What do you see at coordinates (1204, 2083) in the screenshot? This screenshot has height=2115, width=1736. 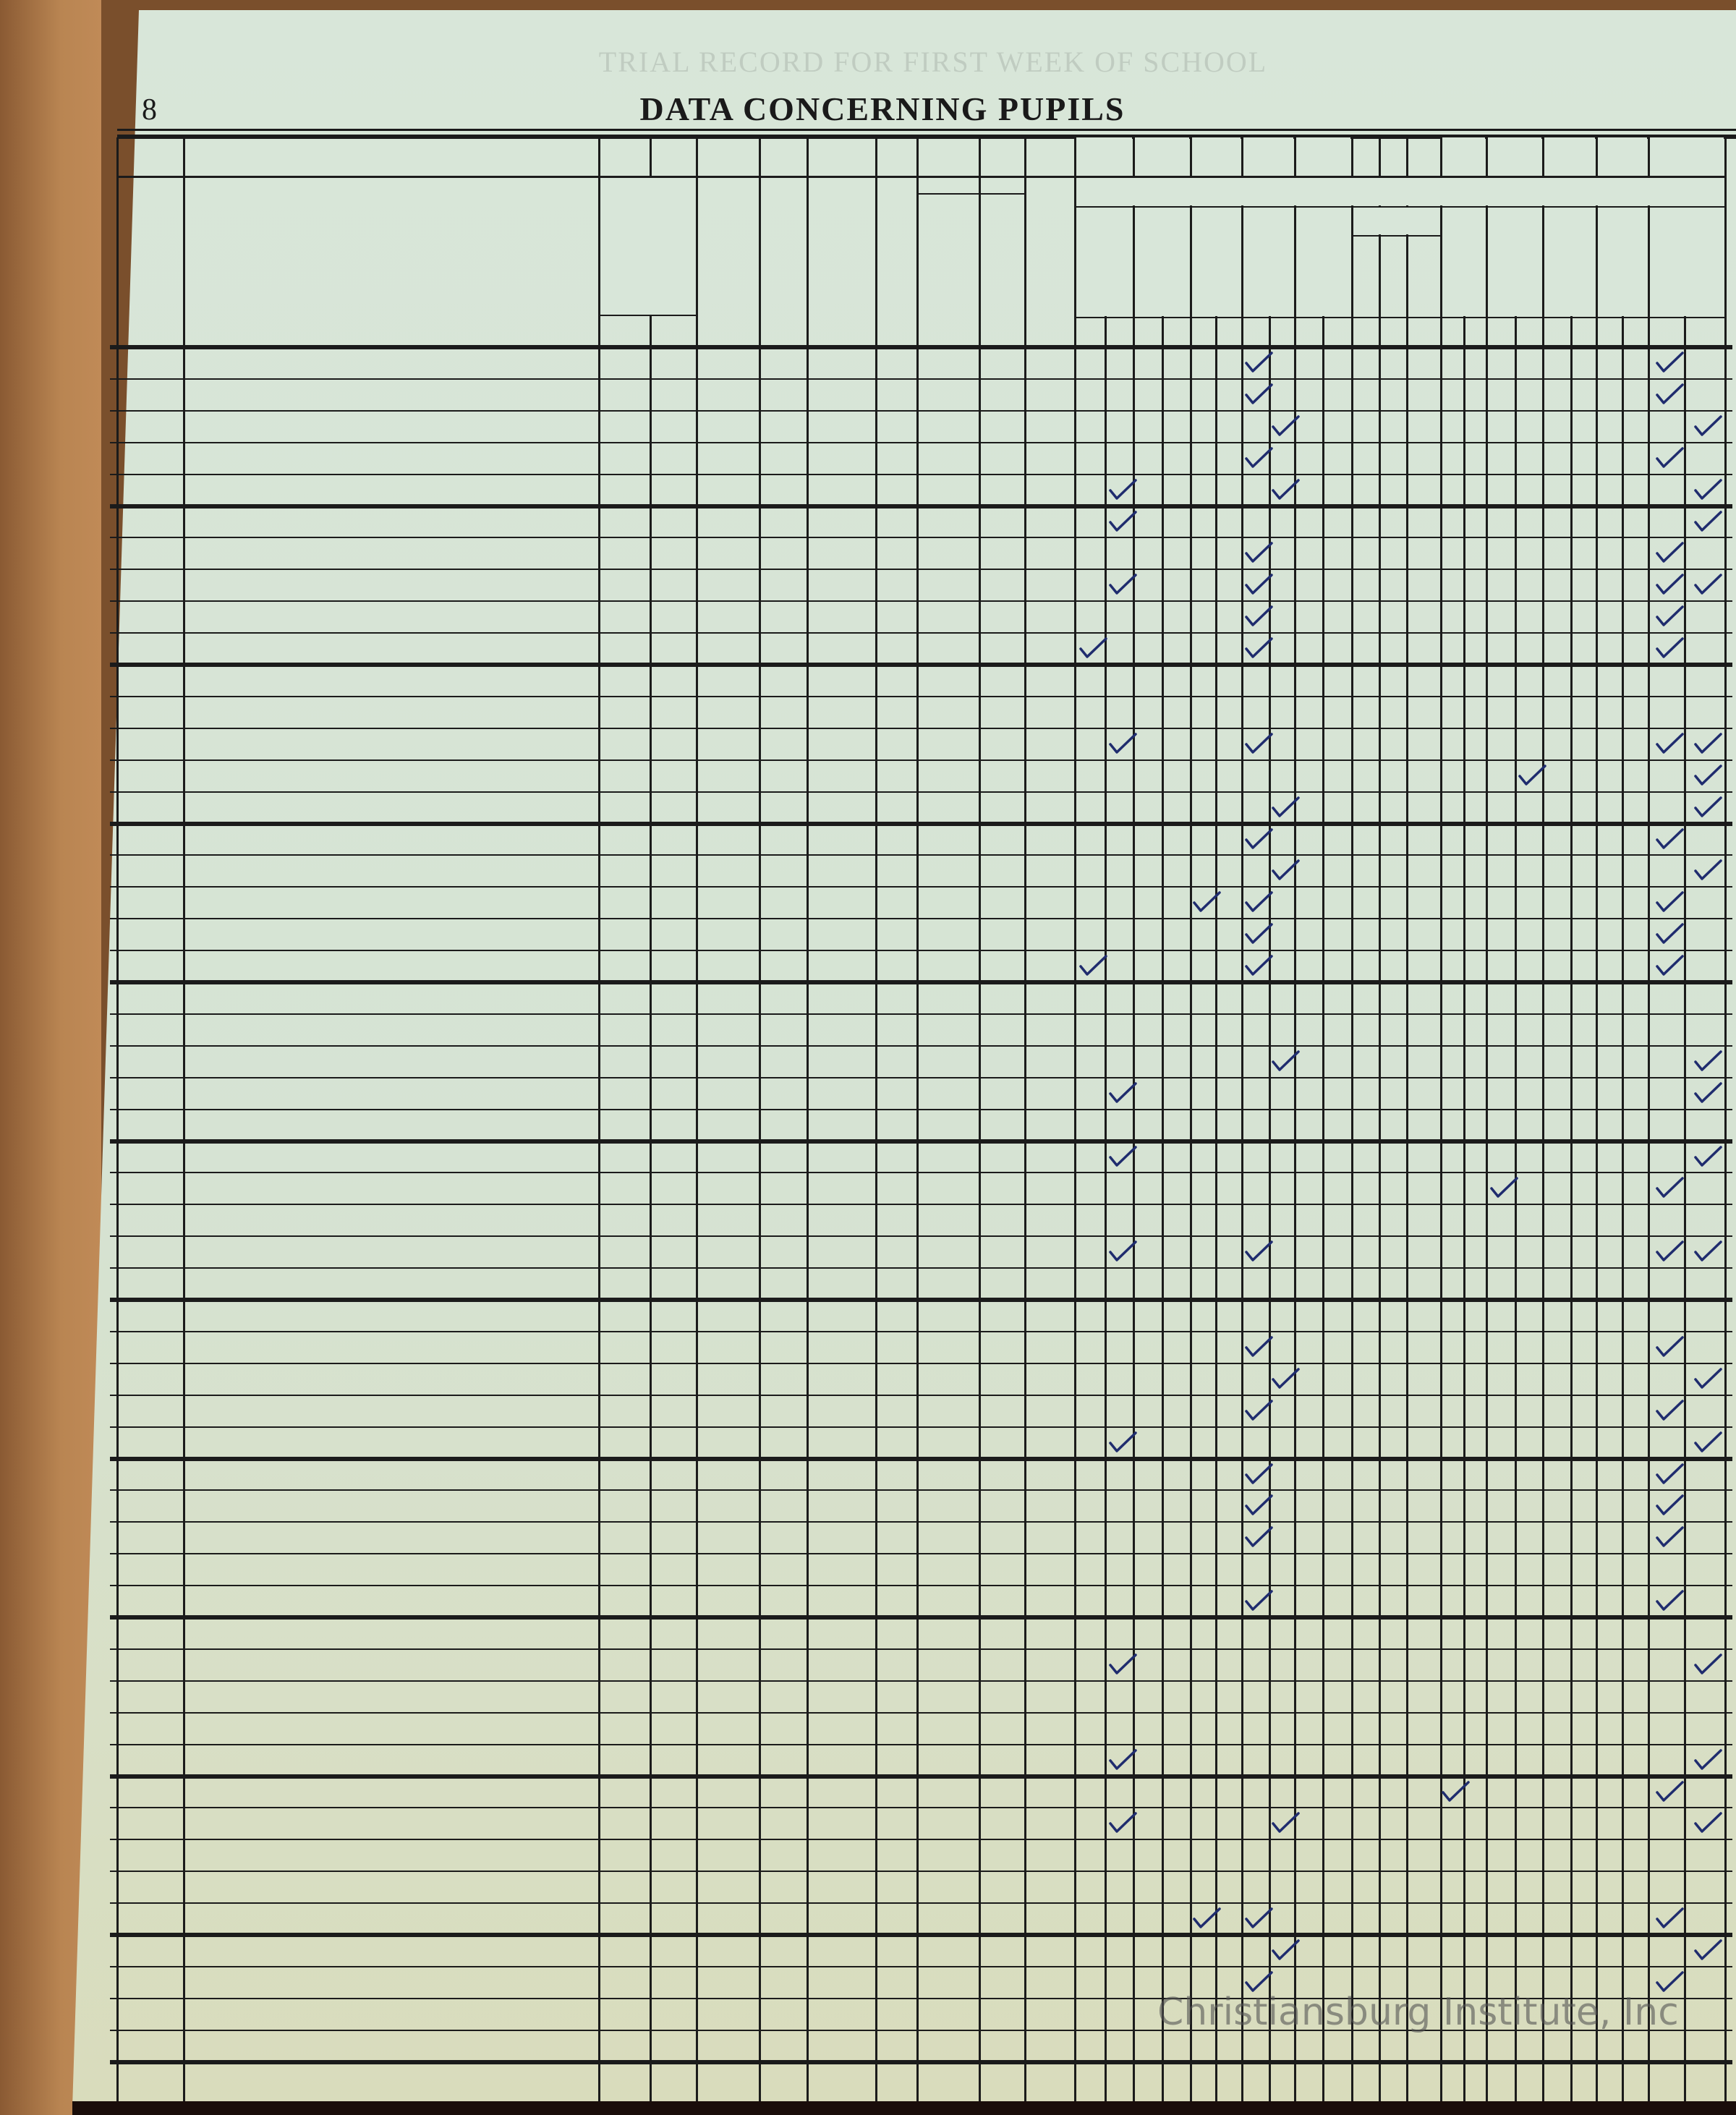 I see `totals-13D` at bounding box center [1204, 2083].